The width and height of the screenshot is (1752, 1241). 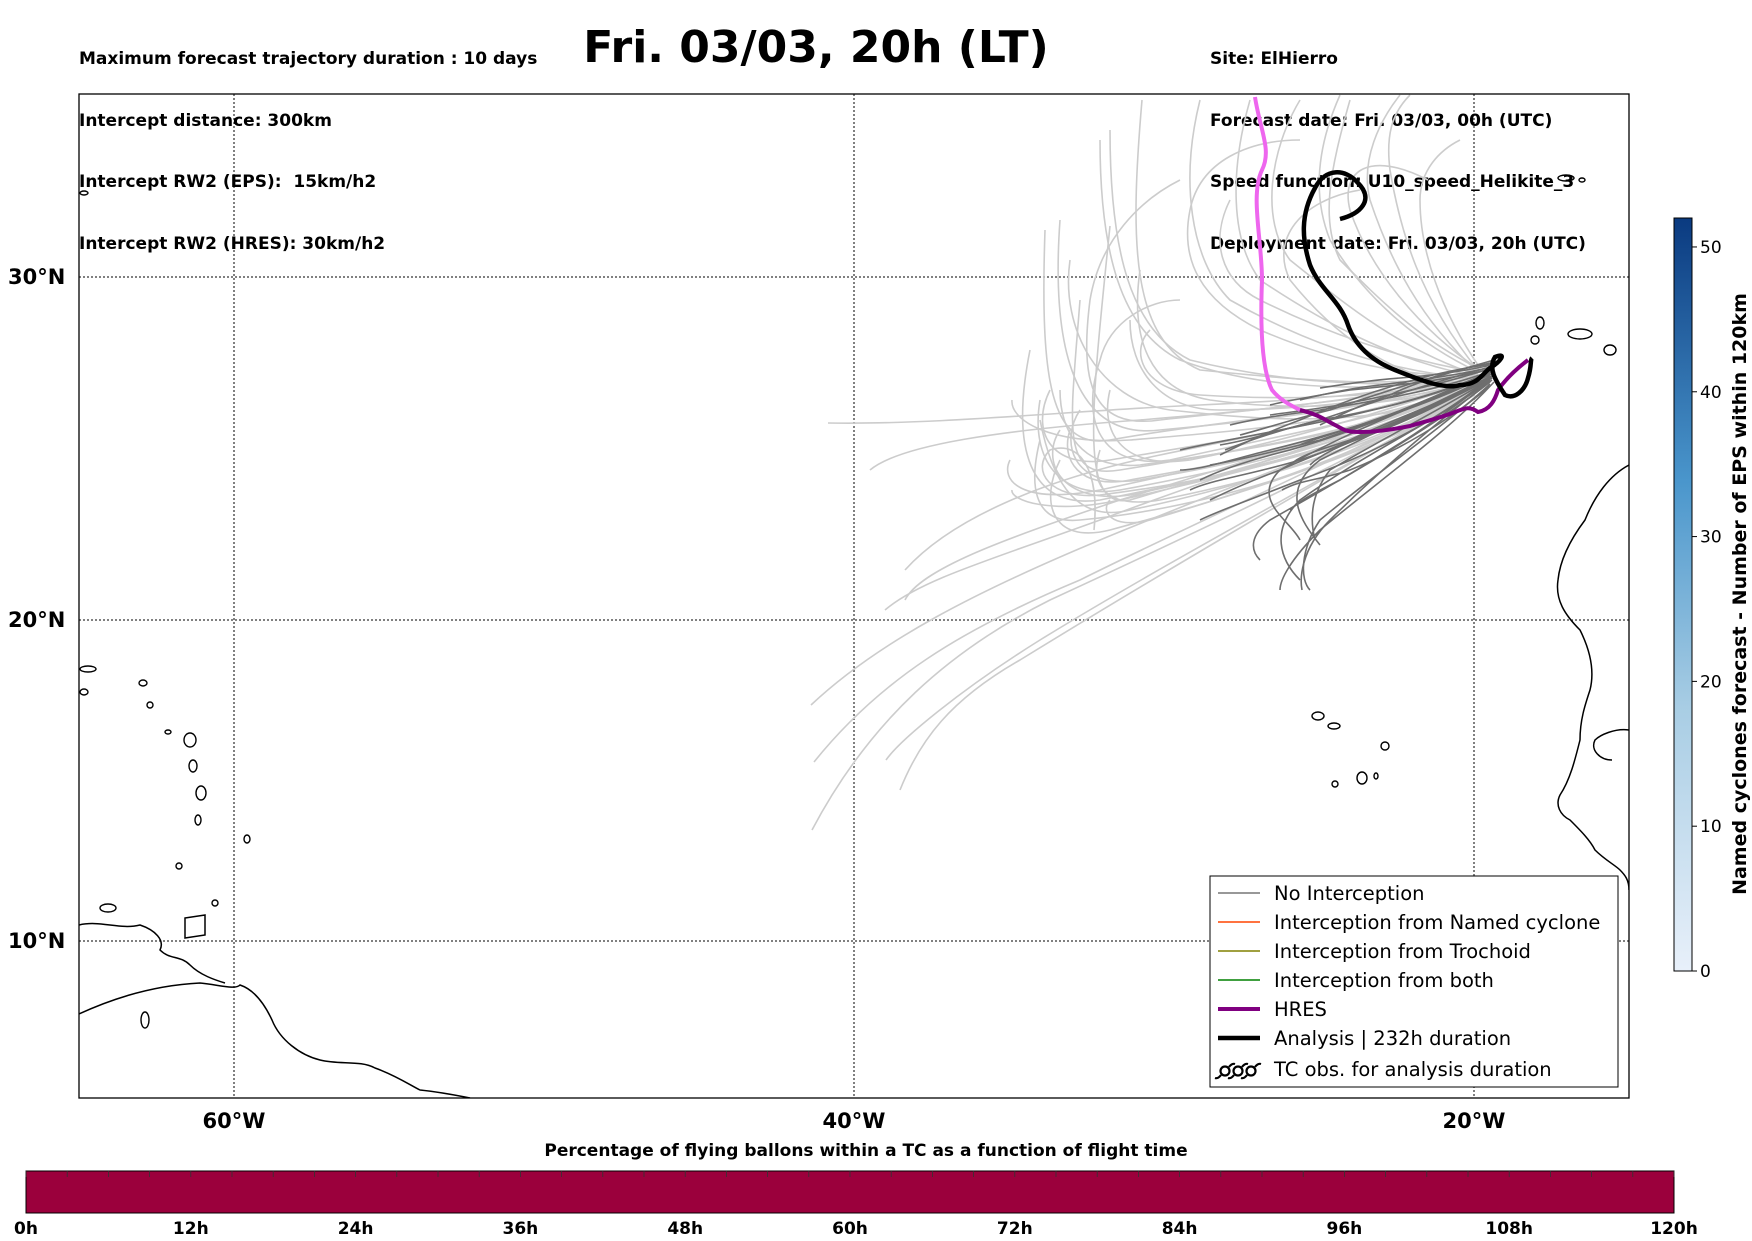 I want to click on colorbar-tick-label: 10, so click(x=1711, y=827).